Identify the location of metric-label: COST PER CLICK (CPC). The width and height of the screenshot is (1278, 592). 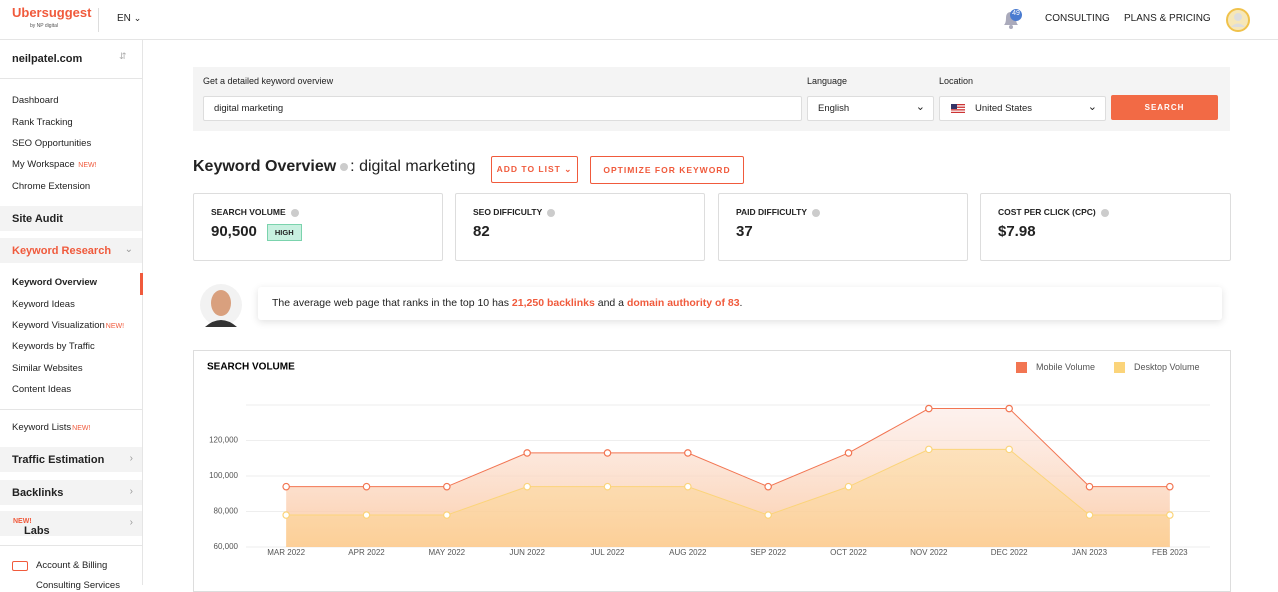
(1047, 212).